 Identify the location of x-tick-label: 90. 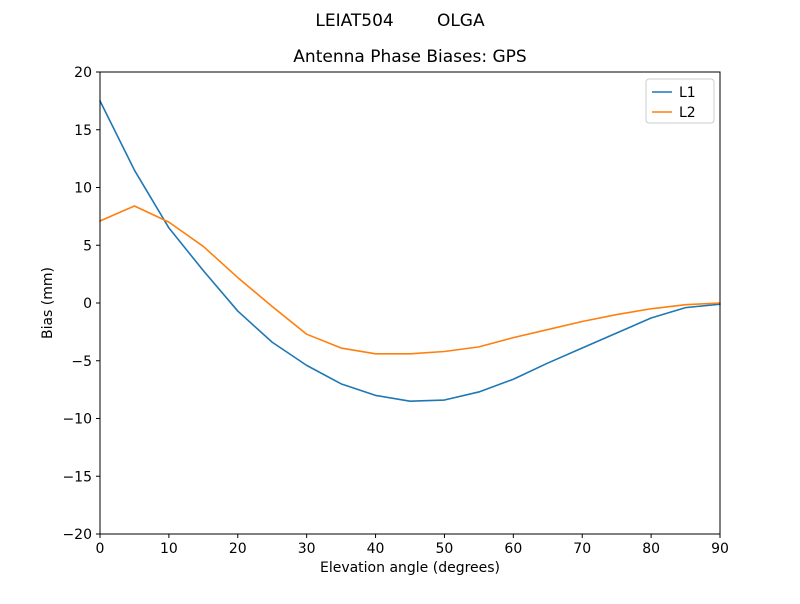
(720, 549).